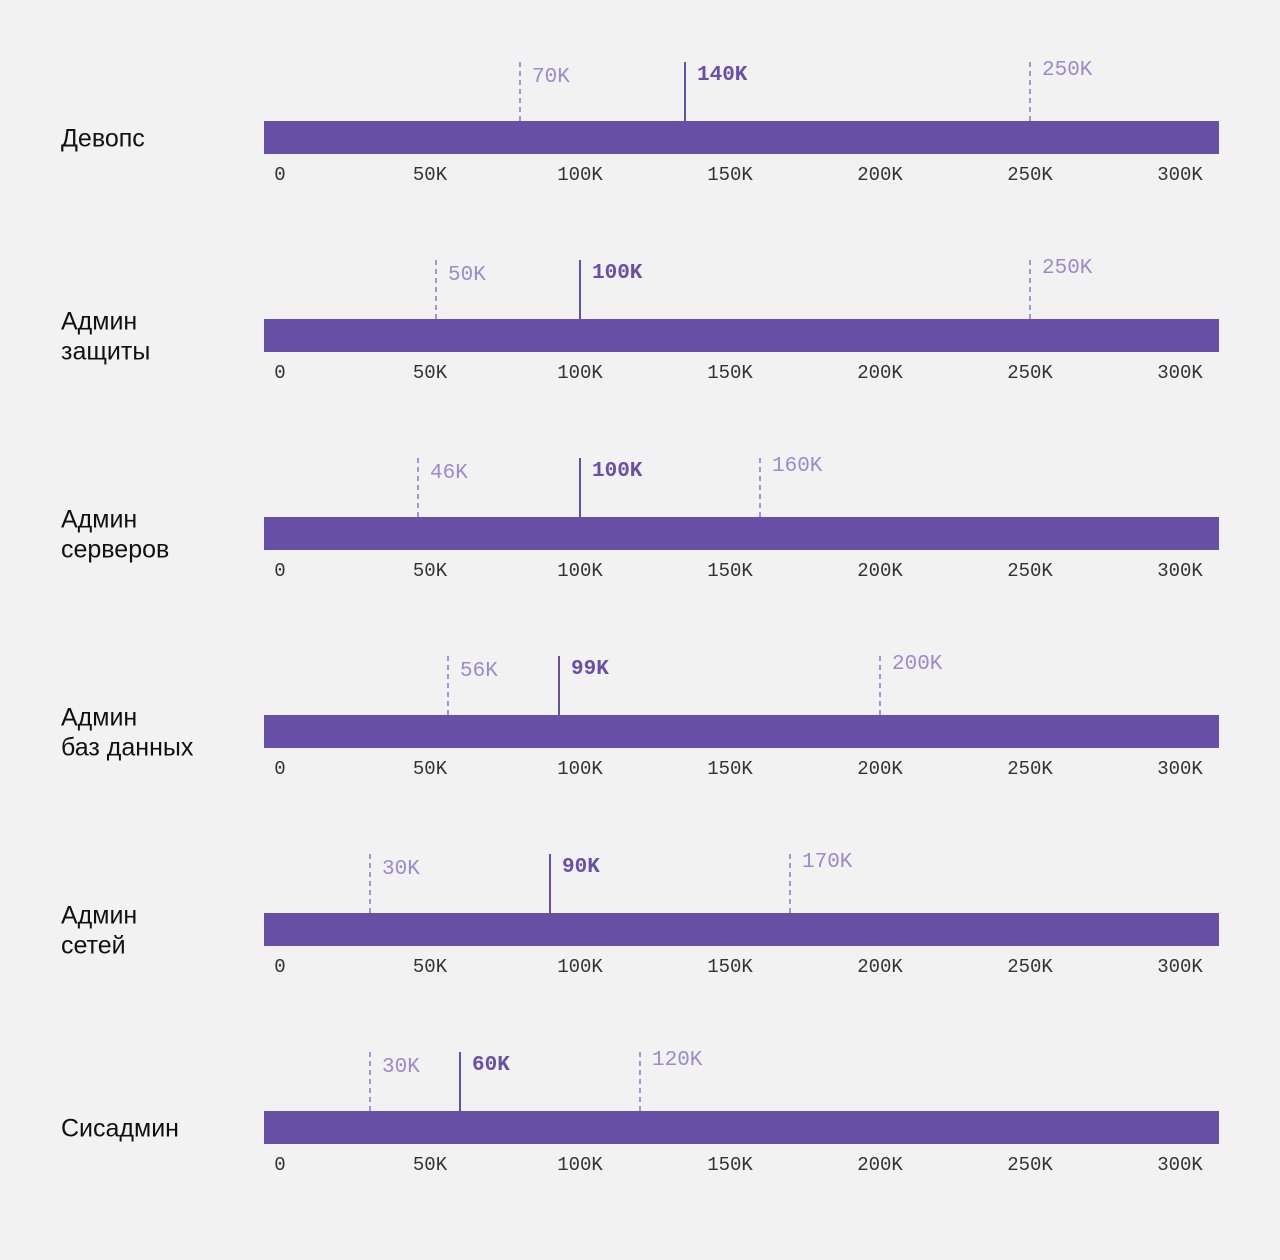 This screenshot has height=1260, width=1280. Describe the element at coordinates (93, 946) in the screenshot. I see `role-label-line: сетей` at that location.